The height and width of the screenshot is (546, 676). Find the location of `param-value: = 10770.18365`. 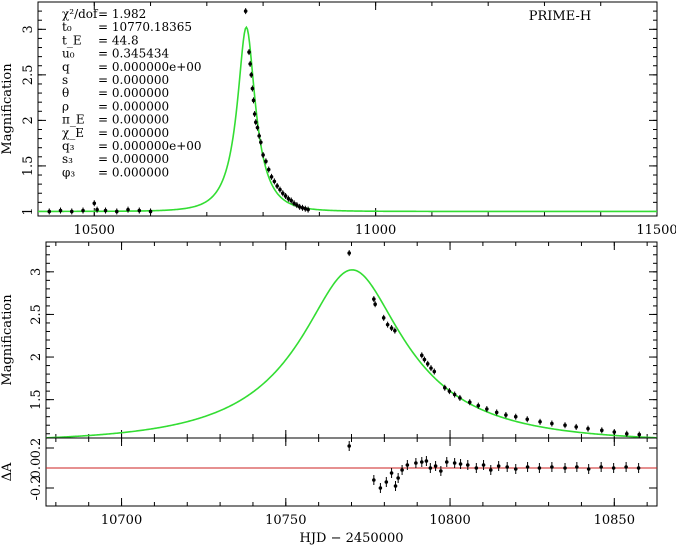

param-value: = 10770.18365 is located at coordinates (145, 27).